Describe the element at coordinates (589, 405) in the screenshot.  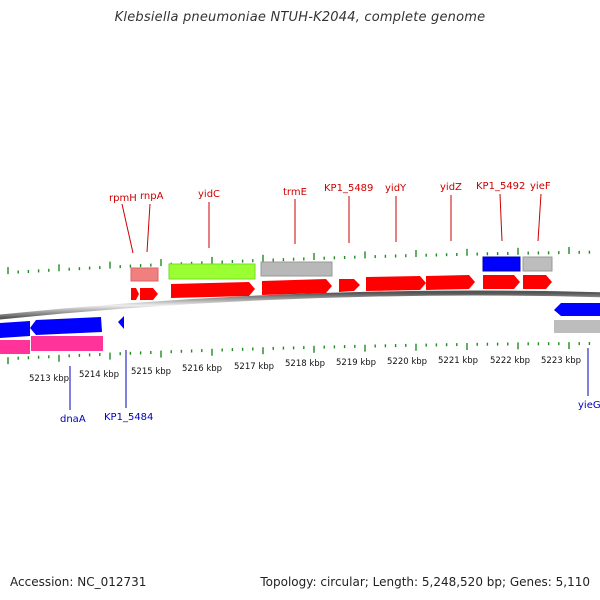
I see `gene-label-yieg: yieG` at that location.